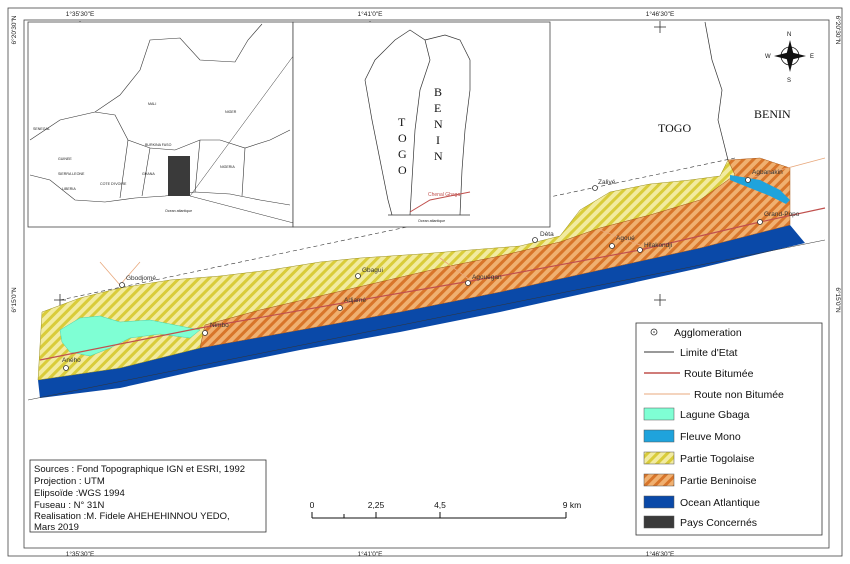 The image size is (850, 564). Describe the element at coordinates (772, 114) in the screenshot. I see `country-label-benin: BENIN` at that location.